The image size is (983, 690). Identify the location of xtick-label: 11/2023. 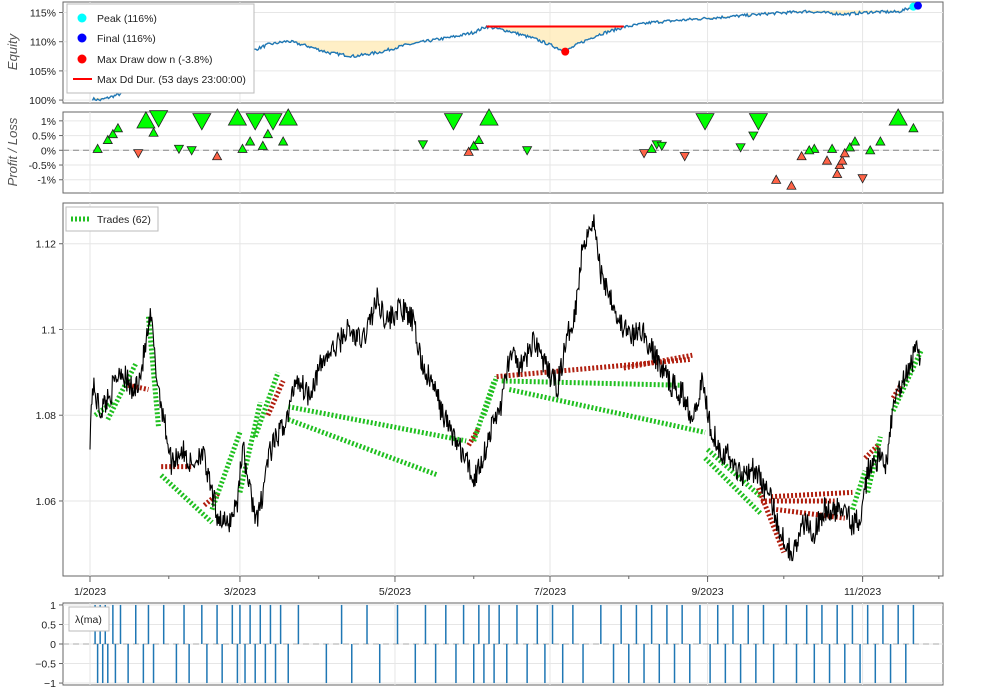
(862, 592).